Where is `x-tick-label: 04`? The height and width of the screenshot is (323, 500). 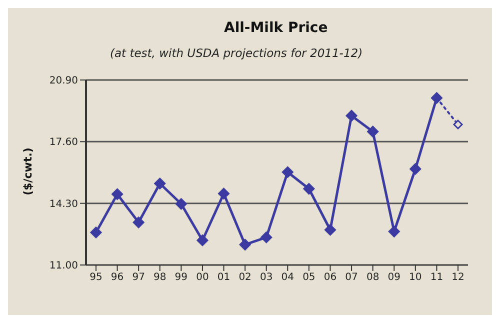 x-tick-label: 04 is located at coordinates (287, 278).